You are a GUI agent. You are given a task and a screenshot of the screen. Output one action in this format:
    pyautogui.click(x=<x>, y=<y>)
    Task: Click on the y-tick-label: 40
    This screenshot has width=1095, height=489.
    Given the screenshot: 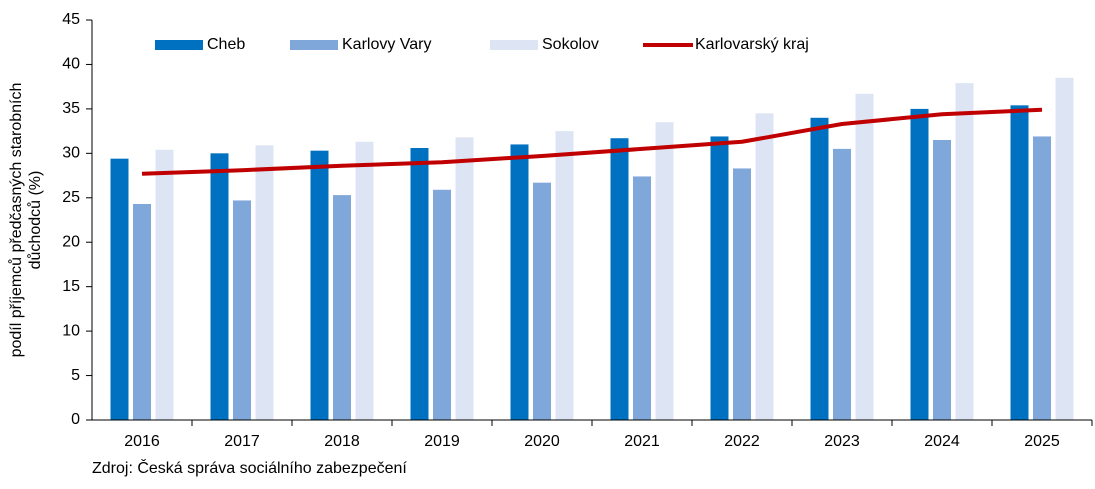 What is the action you would take?
    pyautogui.click(x=71, y=64)
    